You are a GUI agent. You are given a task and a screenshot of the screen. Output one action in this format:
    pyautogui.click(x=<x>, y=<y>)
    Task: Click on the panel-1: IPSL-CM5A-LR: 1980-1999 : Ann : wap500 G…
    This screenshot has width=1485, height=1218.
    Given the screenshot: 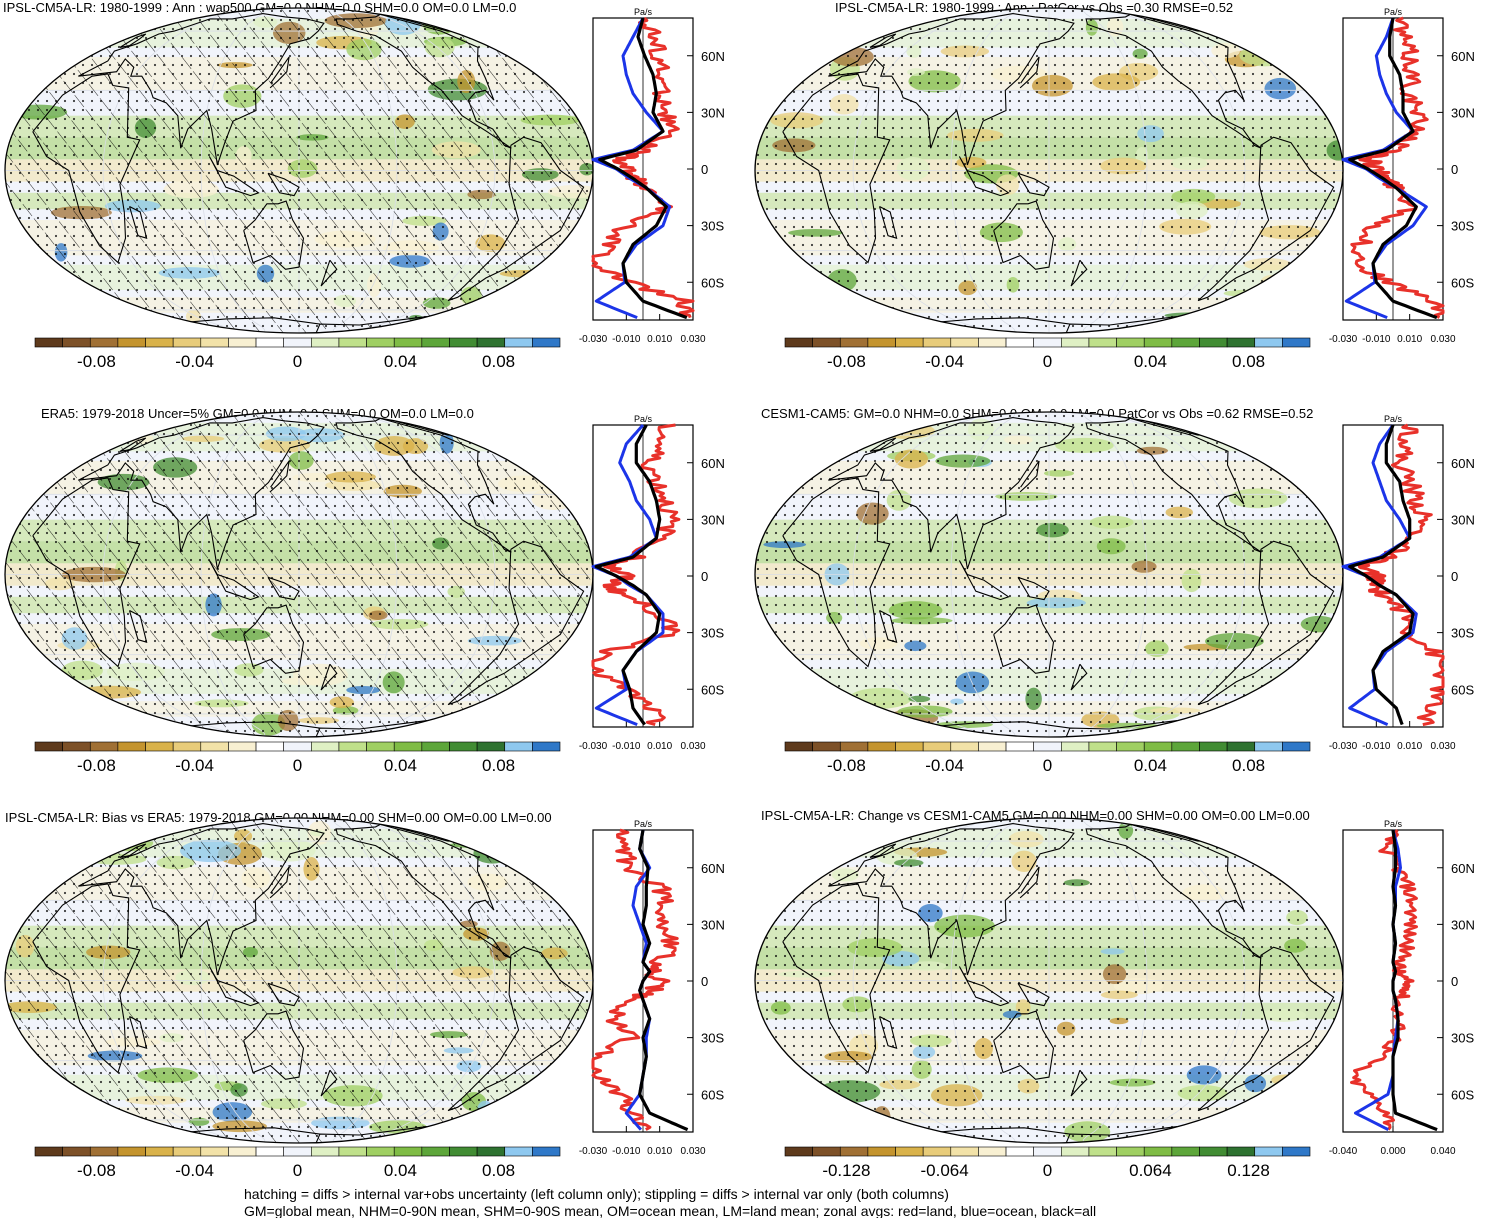 What is the action you would take?
    pyautogui.click(x=364, y=185)
    